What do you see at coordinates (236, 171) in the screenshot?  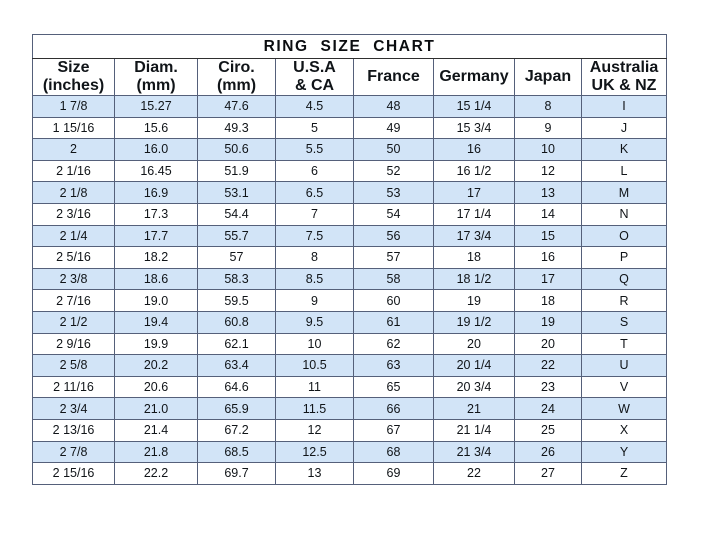 I see `cell-circ-mm: 51.9` at bounding box center [236, 171].